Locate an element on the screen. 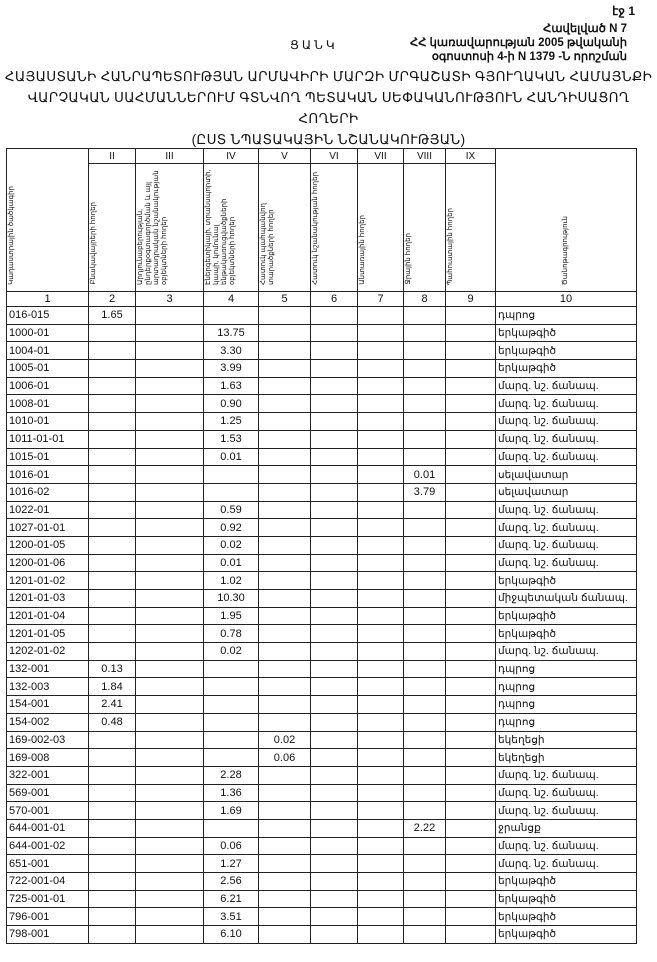  area-value: 6.21 is located at coordinates (231, 899).